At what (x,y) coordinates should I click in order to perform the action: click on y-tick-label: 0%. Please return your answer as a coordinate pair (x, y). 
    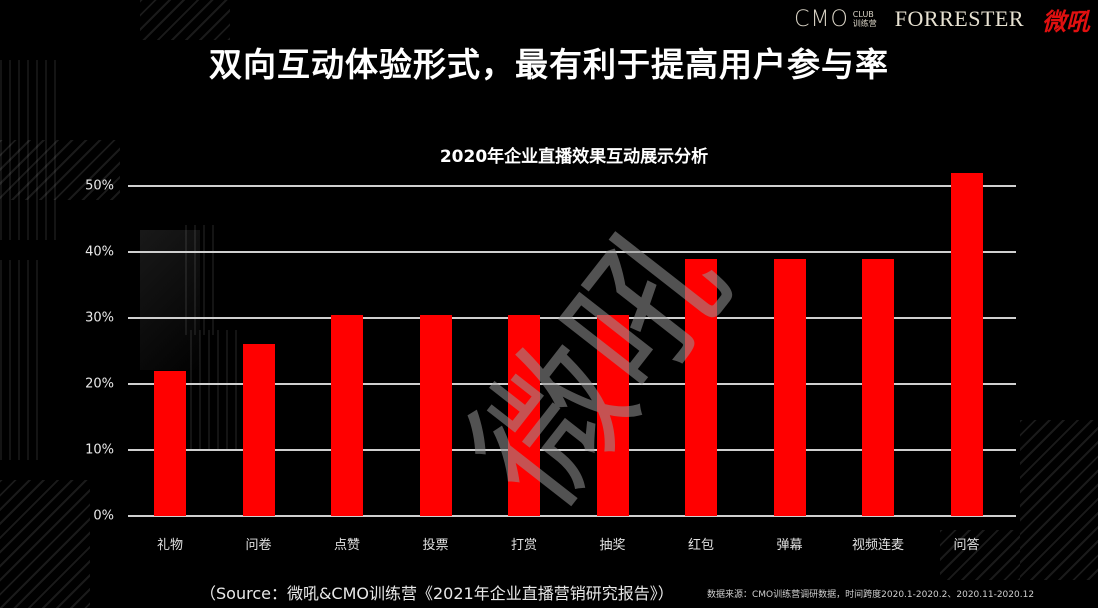
    Looking at the image, I should click on (103, 516).